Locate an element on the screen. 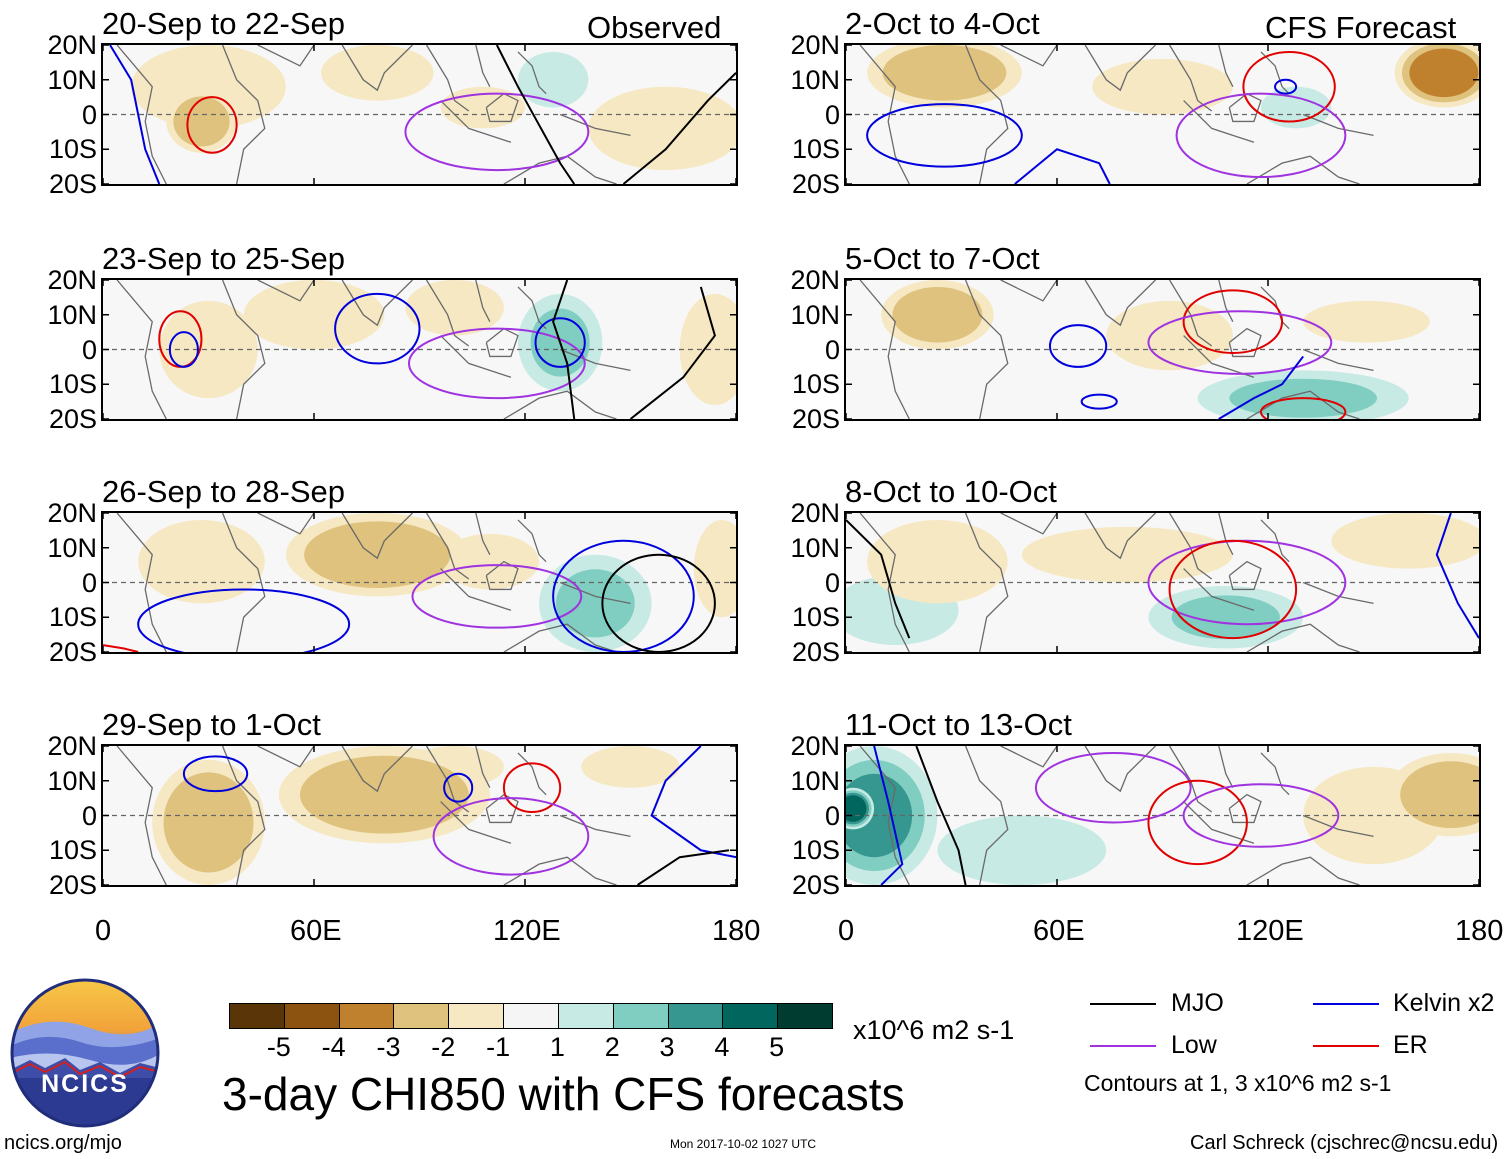 This screenshot has height=1159, width=1510. colorbar-tick-label: 4 is located at coordinates (722, 1047).